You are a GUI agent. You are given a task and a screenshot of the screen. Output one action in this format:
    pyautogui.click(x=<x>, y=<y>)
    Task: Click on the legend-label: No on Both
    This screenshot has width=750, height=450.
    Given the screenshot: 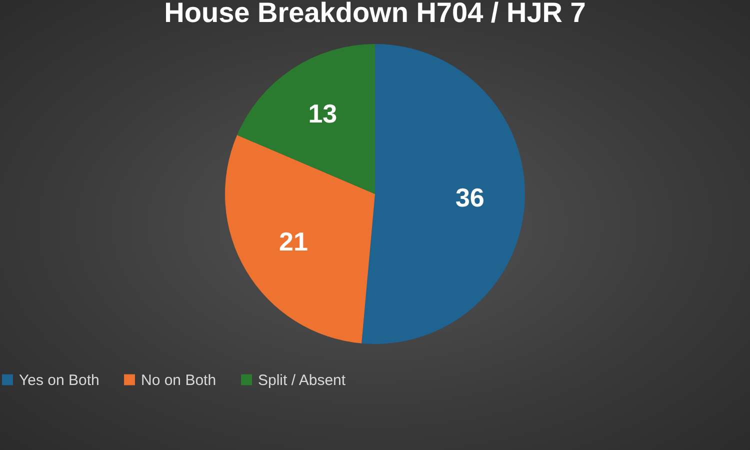 What is the action you would take?
    pyautogui.click(x=178, y=380)
    